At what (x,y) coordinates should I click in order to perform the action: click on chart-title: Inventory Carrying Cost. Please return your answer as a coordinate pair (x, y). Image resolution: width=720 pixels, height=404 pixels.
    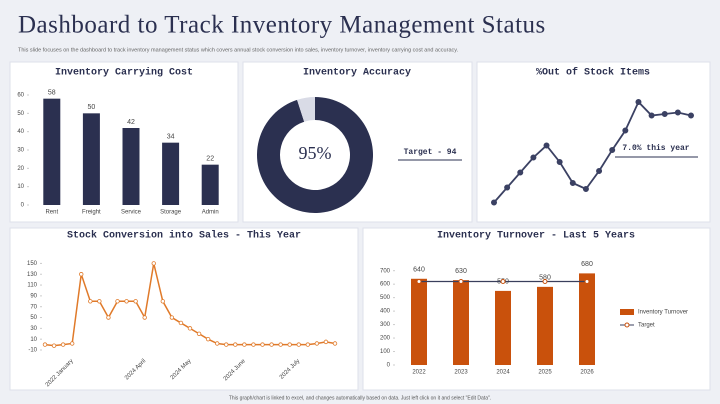
    Looking at the image, I should click on (124, 73).